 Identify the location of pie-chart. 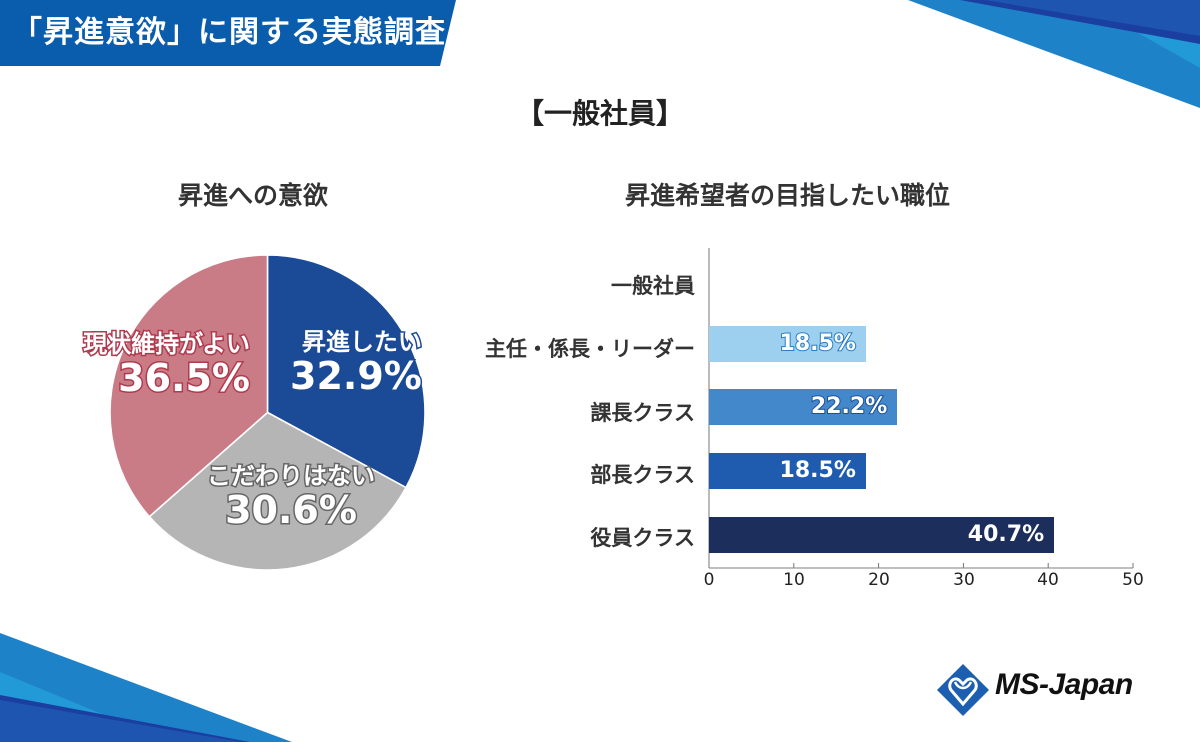
(267, 412).